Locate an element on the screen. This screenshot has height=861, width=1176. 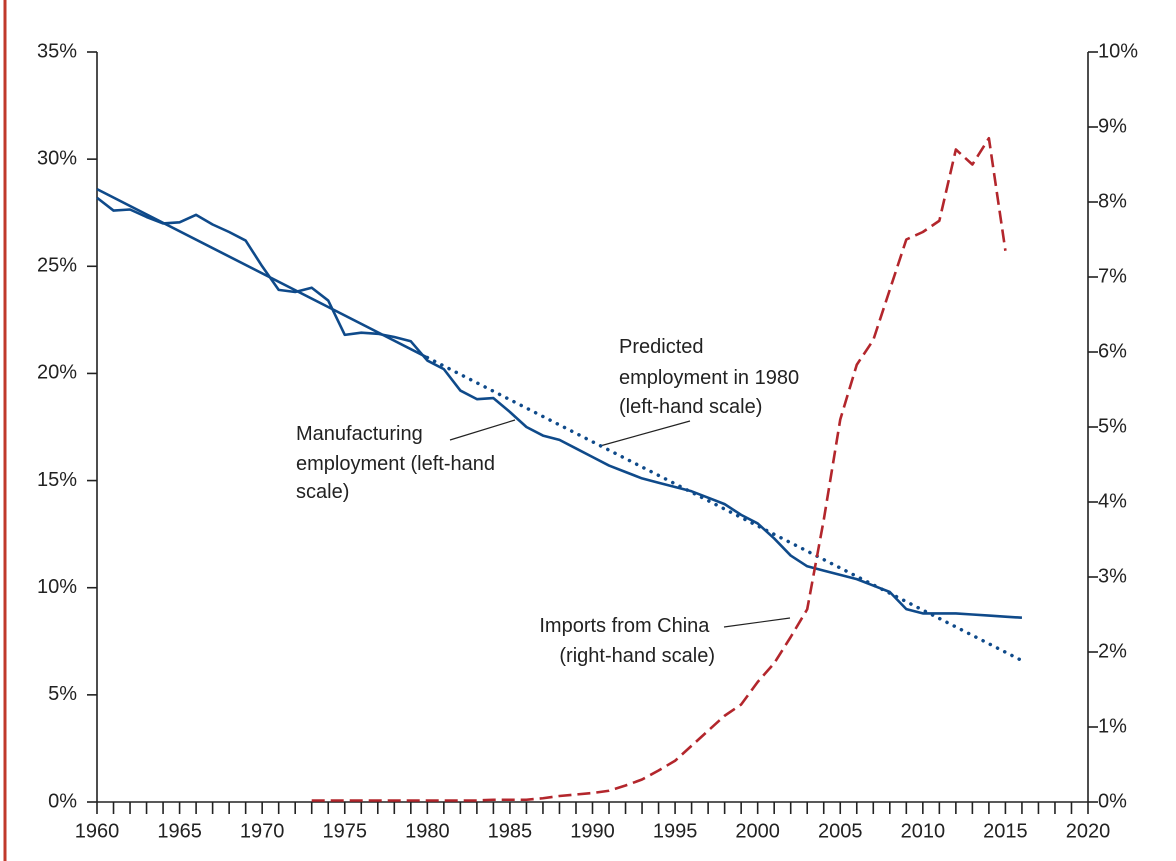
x-tick-label: 1965 is located at coordinates (179, 831).